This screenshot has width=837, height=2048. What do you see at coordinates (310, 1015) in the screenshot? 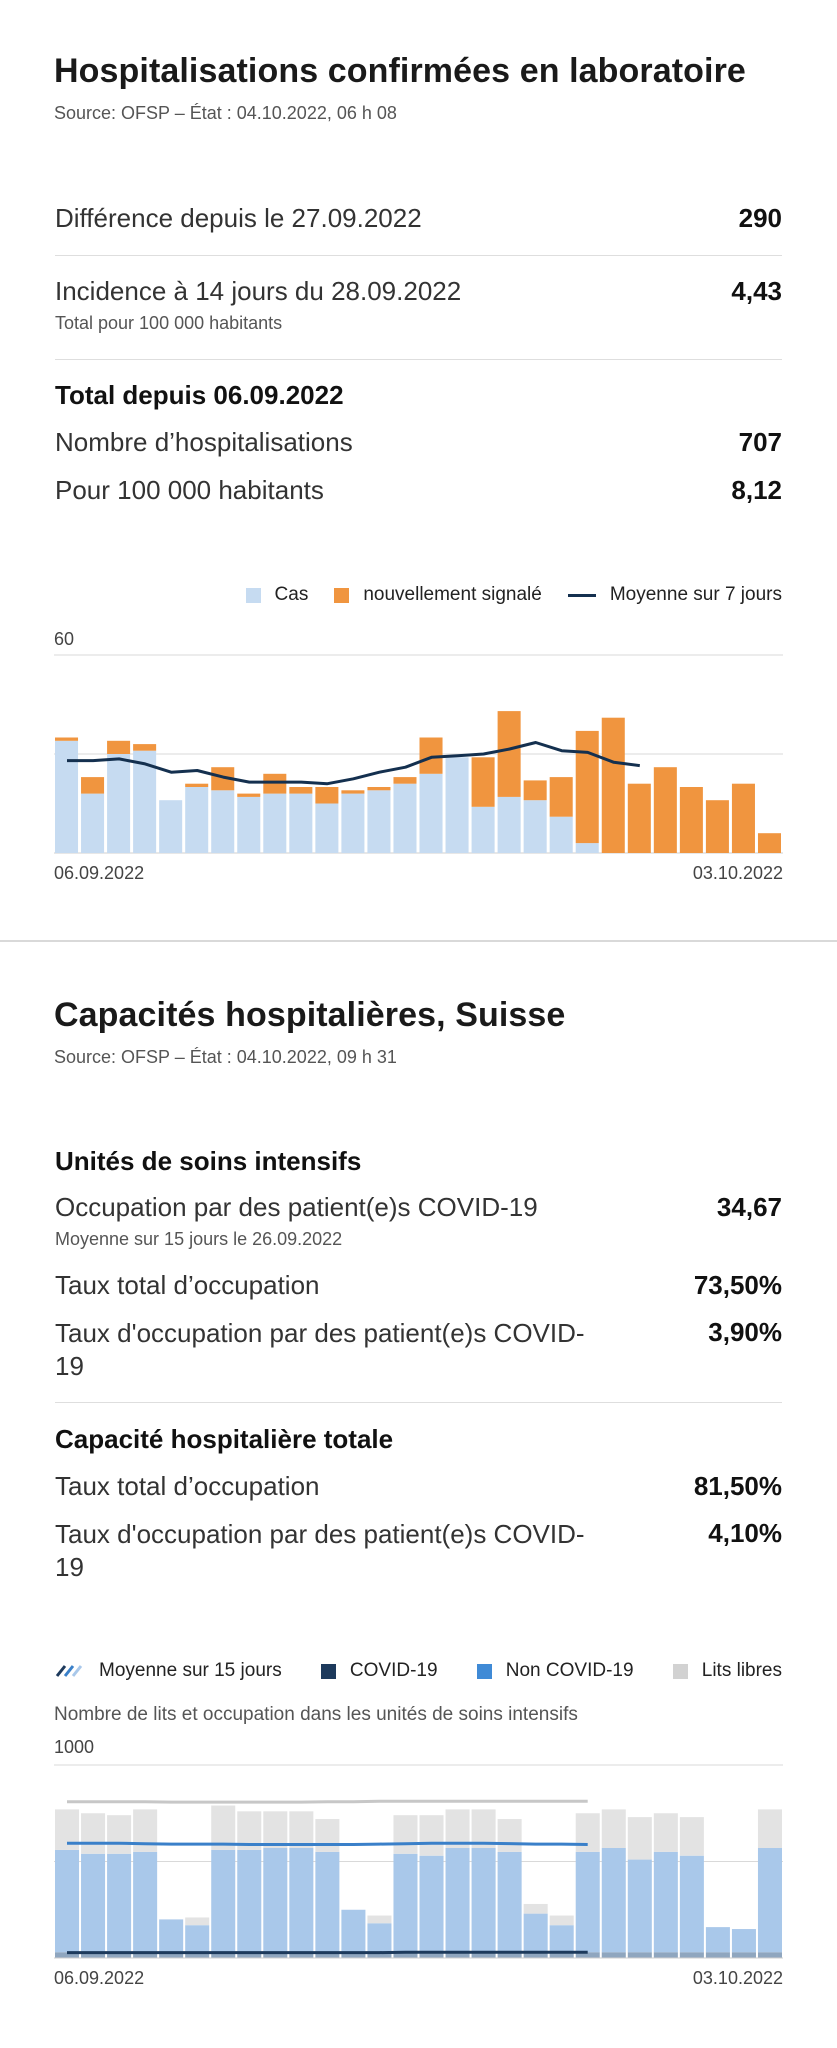
I see `capacity-title: Capacités hospitalières, Suisse` at bounding box center [310, 1015].